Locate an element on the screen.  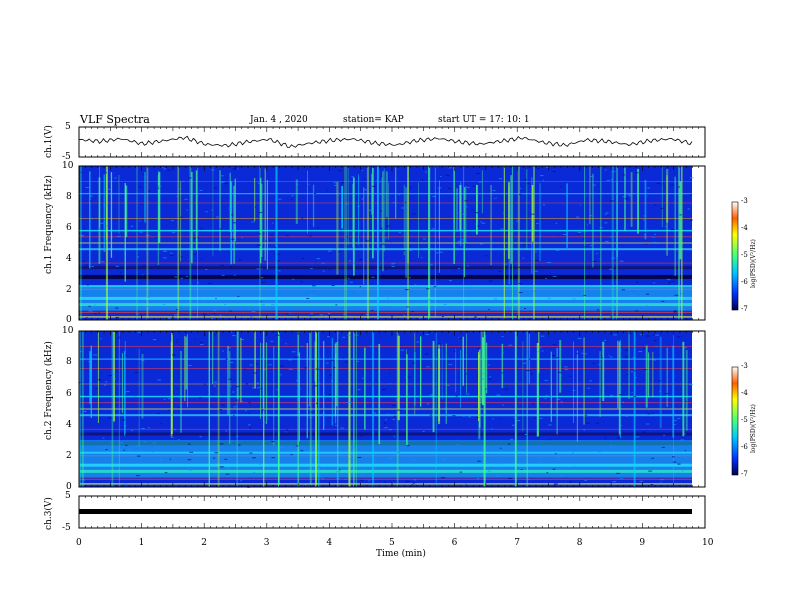
x-axis-label: Time (min) is located at coordinates (401, 554).